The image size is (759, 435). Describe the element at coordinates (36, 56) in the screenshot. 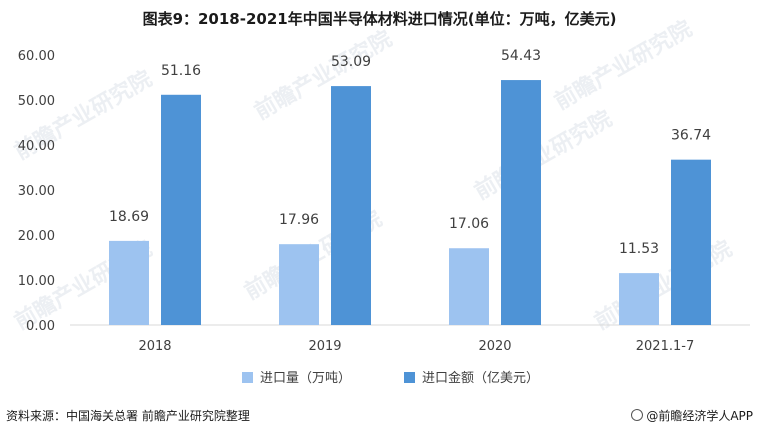

I see `y-tick-label: 60.00` at that location.